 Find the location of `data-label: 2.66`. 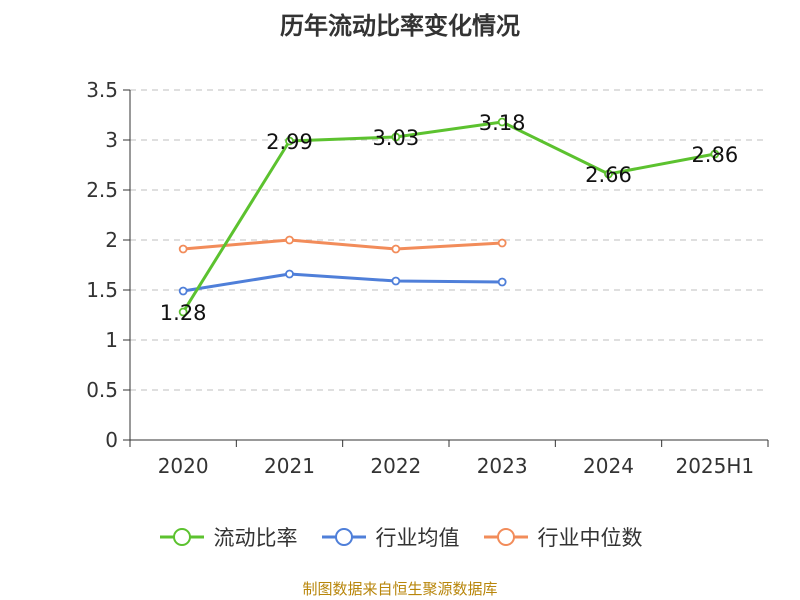

data-label: 2.66 is located at coordinates (608, 175).